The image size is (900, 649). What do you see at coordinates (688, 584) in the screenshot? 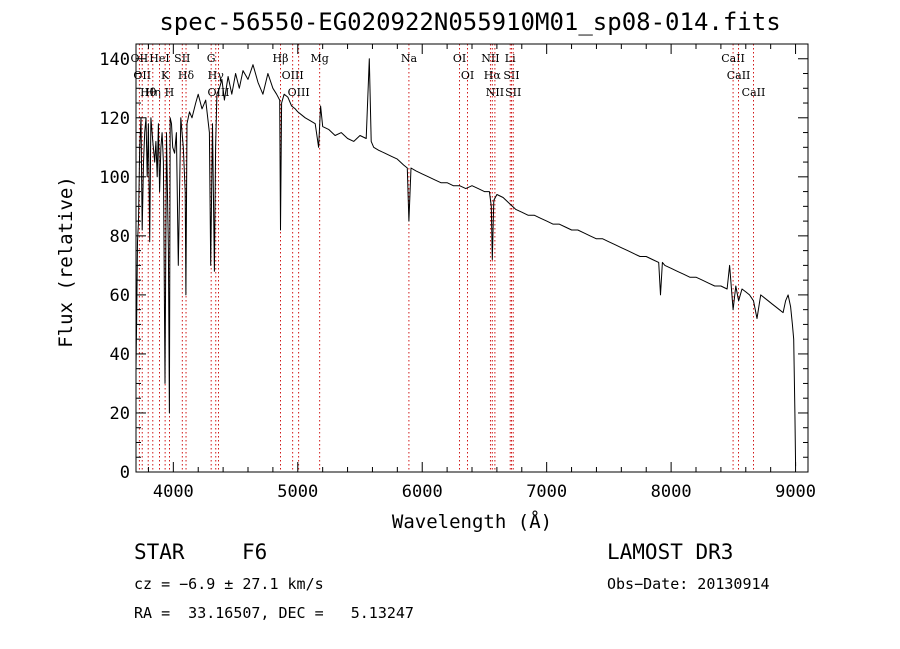
I see `observation-date: Obs−Date: 20130914` at bounding box center [688, 584].